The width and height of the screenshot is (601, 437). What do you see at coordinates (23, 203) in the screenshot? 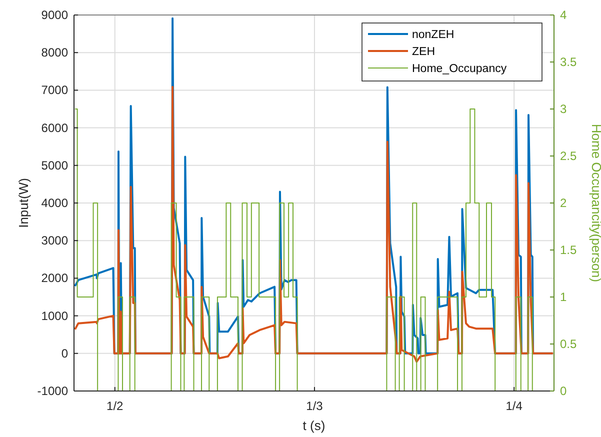
I see `y-axis-title: Input(W)` at bounding box center [23, 203].